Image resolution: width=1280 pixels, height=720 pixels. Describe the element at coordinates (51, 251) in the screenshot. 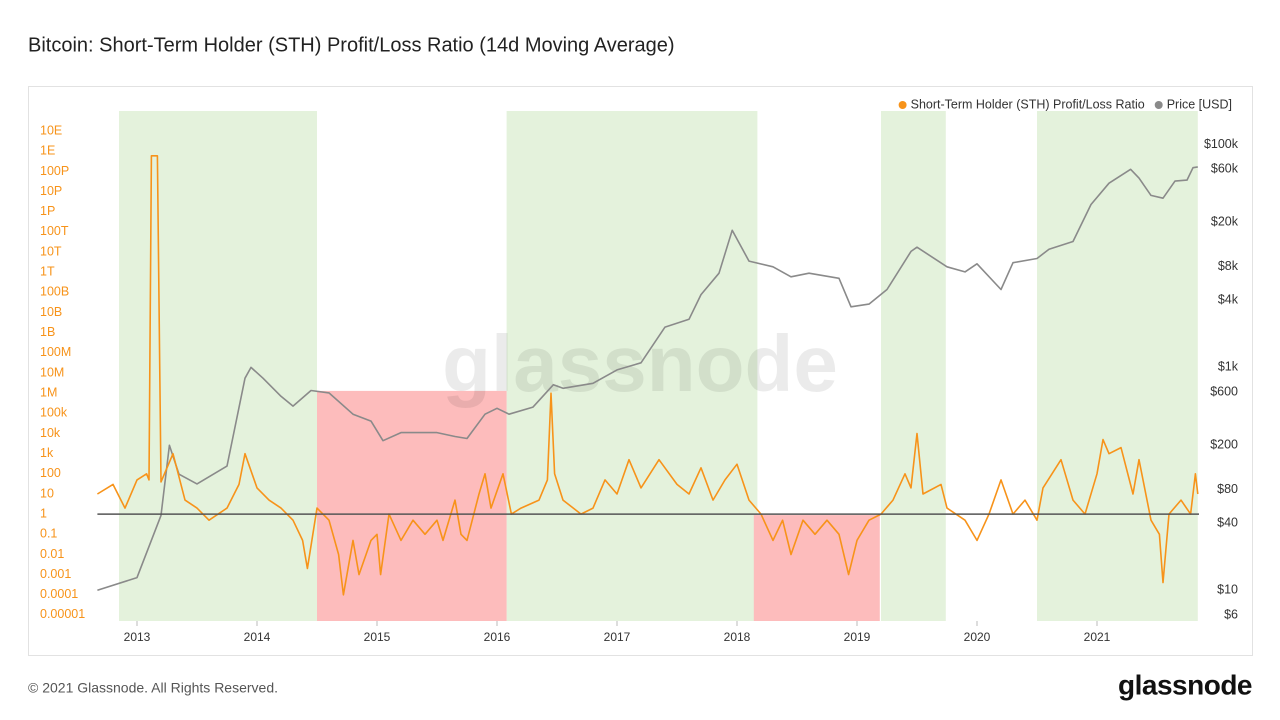

I see `y-tick-label: 10T` at that location.